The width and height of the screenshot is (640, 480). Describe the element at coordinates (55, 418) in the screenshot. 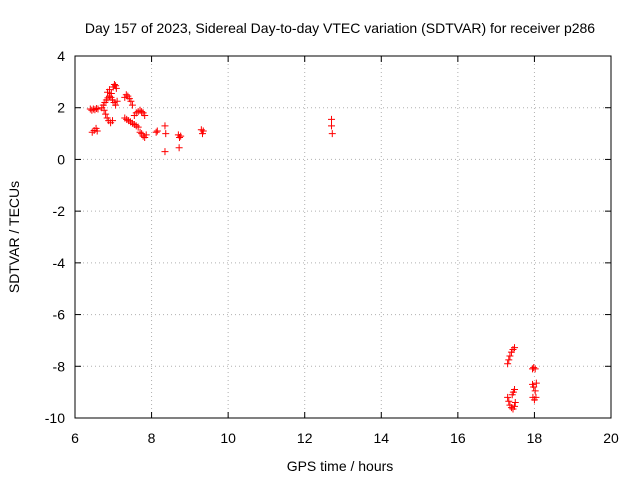

I see `y-tick-label: -10` at that location.